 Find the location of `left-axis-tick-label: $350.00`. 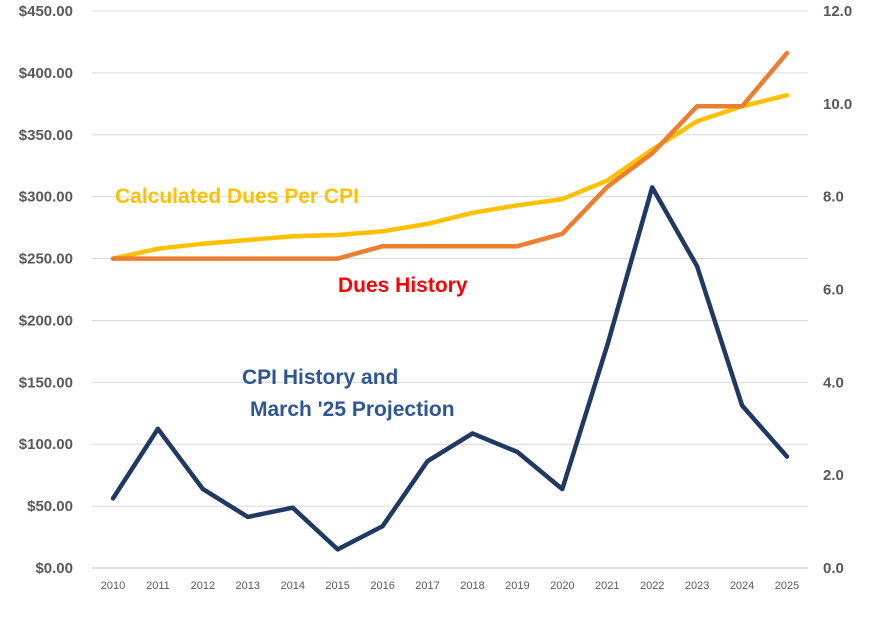

left-axis-tick-label: $350.00 is located at coordinates (46, 135).